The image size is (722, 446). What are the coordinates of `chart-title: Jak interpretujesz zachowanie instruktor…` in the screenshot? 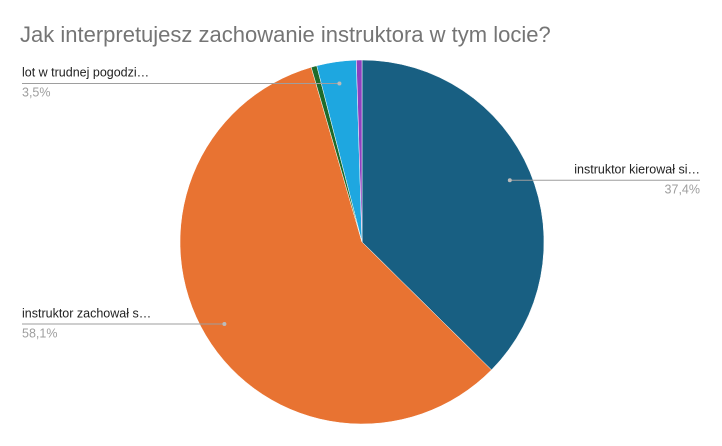 It's located at (285, 34).